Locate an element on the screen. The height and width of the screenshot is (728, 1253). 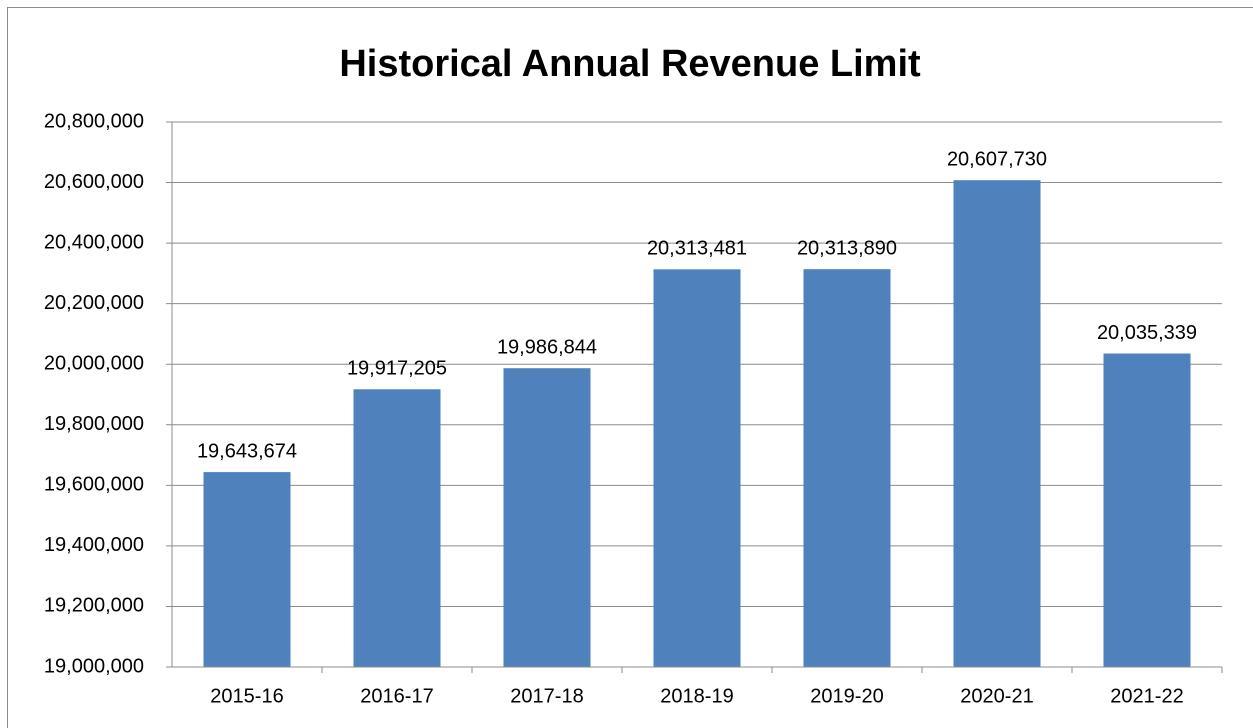
chart-title: Historical Annual Revenue Limit is located at coordinates (630, 64).